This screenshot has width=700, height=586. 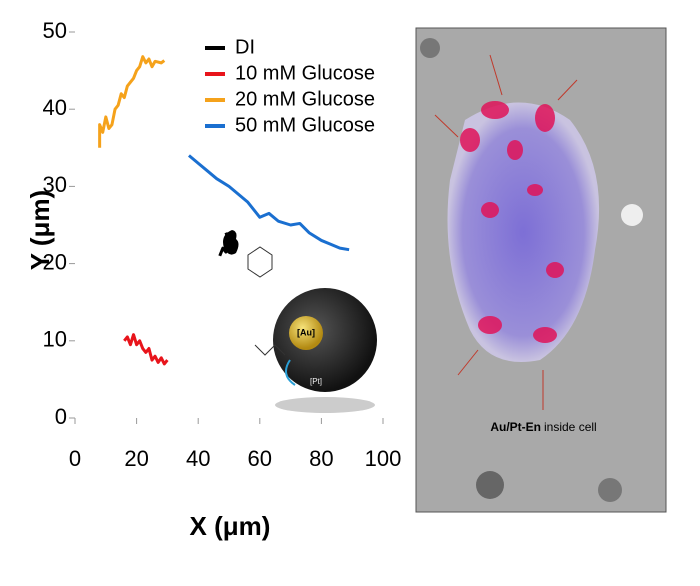 I want to click on au-cap, so click(x=306, y=333).